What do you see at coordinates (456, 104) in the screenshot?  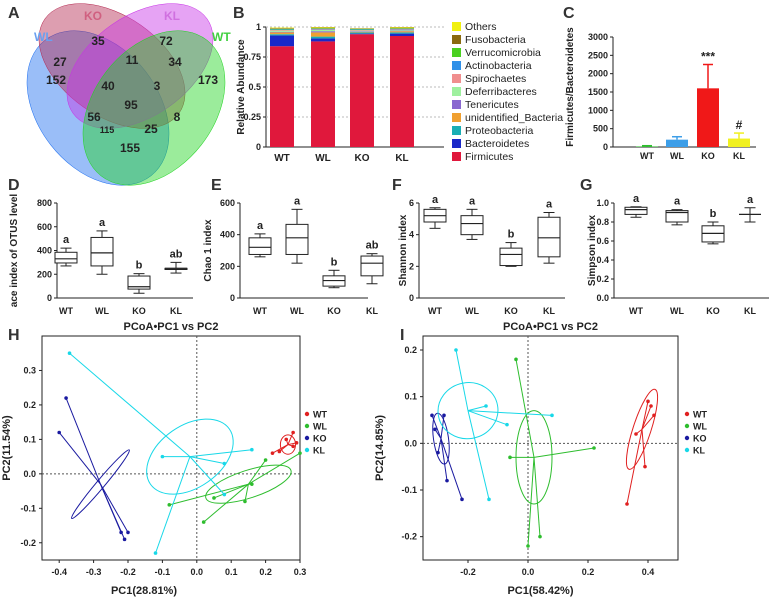 I see `legend-swatch-tenericutes` at bounding box center [456, 104].